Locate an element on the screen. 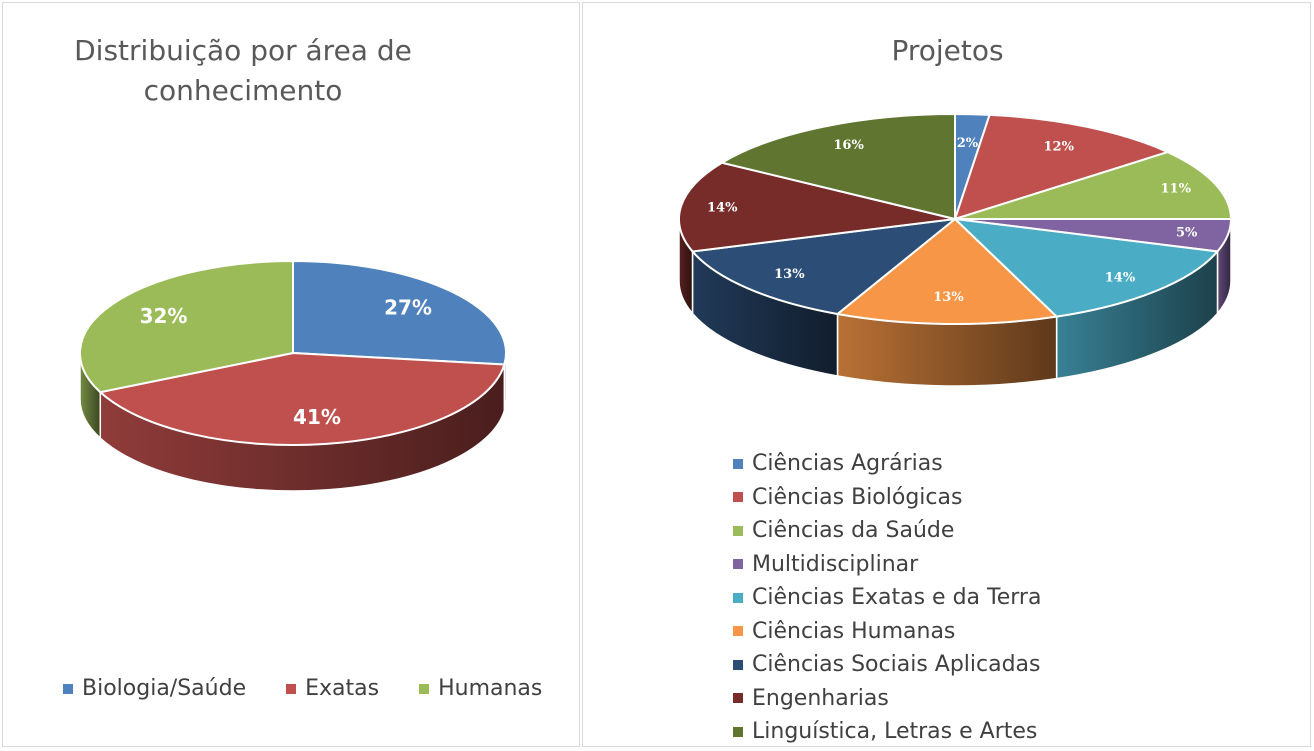 Image resolution: width=1314 pixels, height=751 pixels. legend-item-humanas: Ciências Humanas is located at coordinates (887, 632).